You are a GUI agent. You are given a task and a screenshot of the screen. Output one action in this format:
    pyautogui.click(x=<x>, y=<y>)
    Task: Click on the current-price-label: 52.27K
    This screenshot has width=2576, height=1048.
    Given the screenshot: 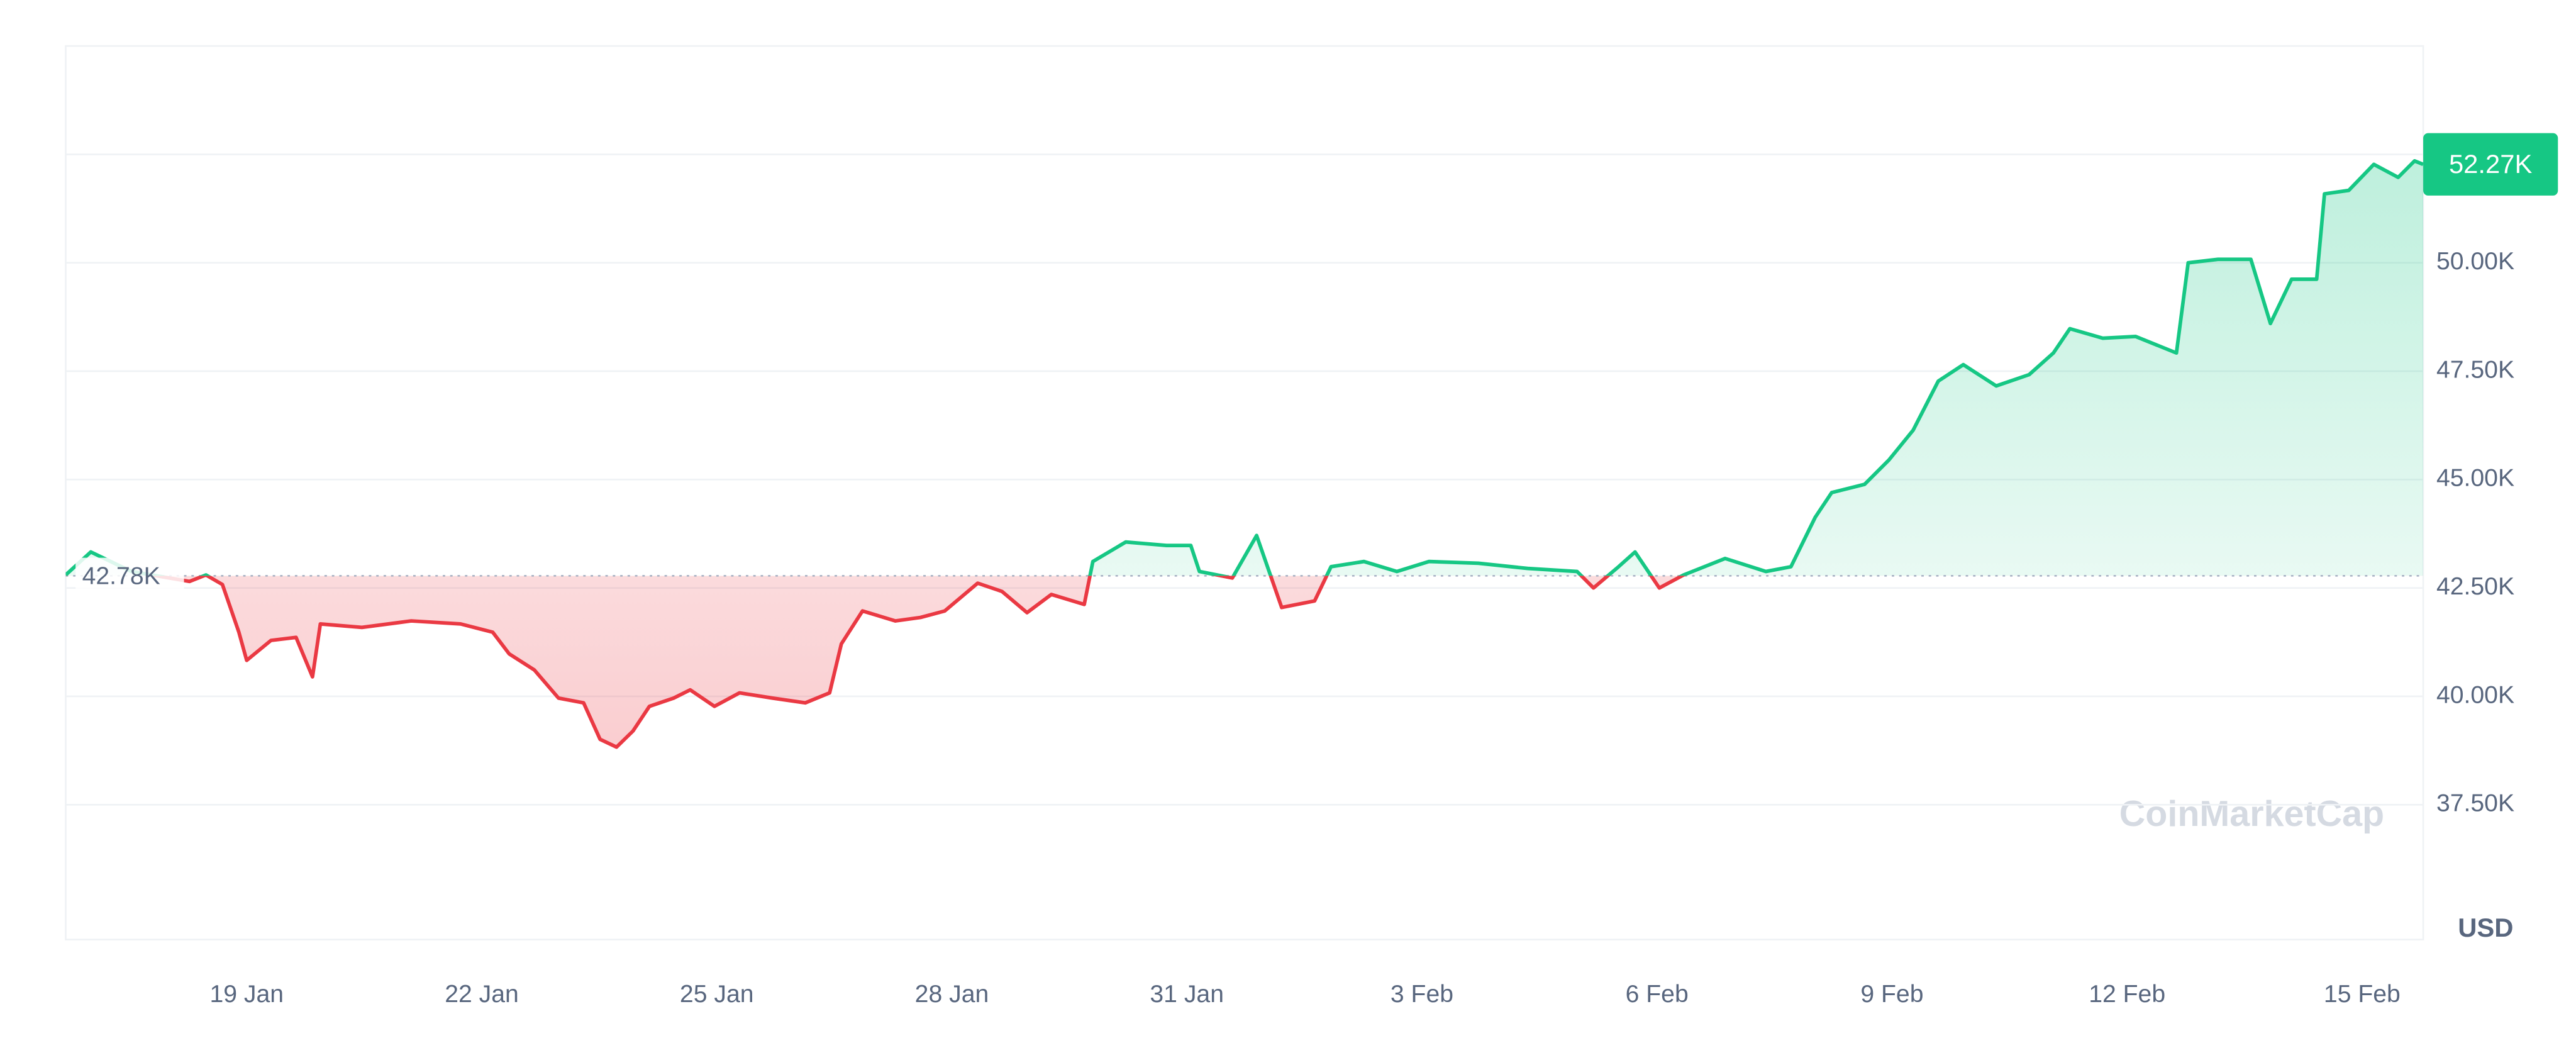 What is the action you would take?
    pyautogui.click(x=2491, y=164)
    